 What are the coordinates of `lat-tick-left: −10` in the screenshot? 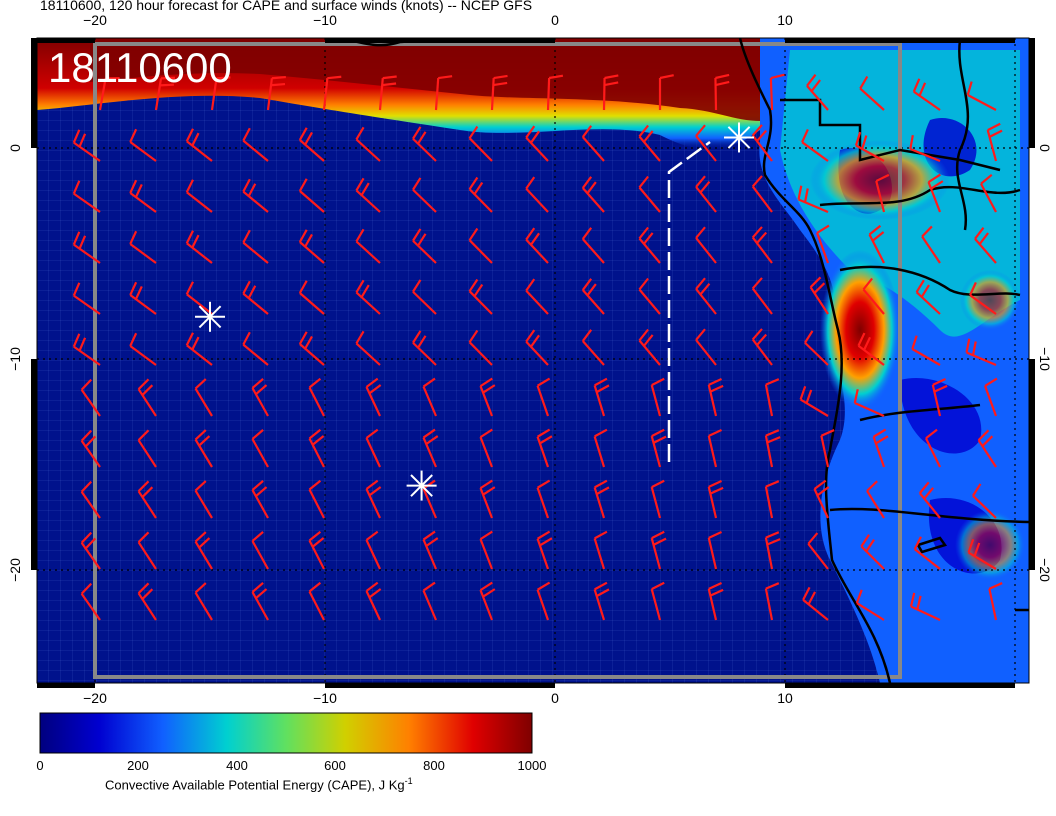 It's located at (15, 359).